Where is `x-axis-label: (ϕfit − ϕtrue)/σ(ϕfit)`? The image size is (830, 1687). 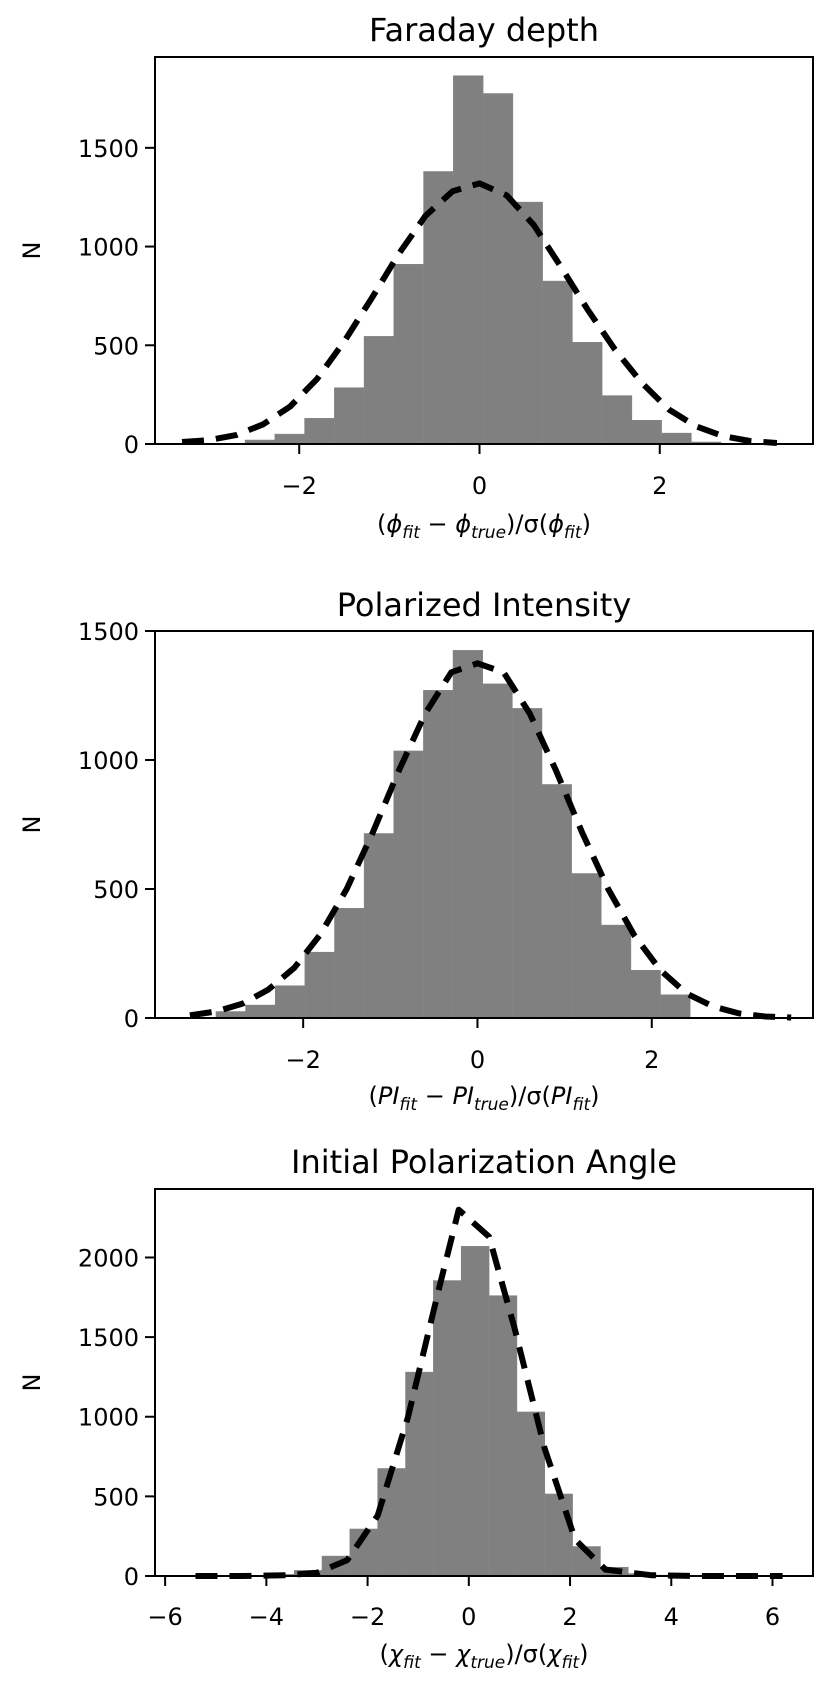
x-axis-label: (ϕfit − ϕtrue)/σ(ϕfit) is located at coordinates (484, 526).